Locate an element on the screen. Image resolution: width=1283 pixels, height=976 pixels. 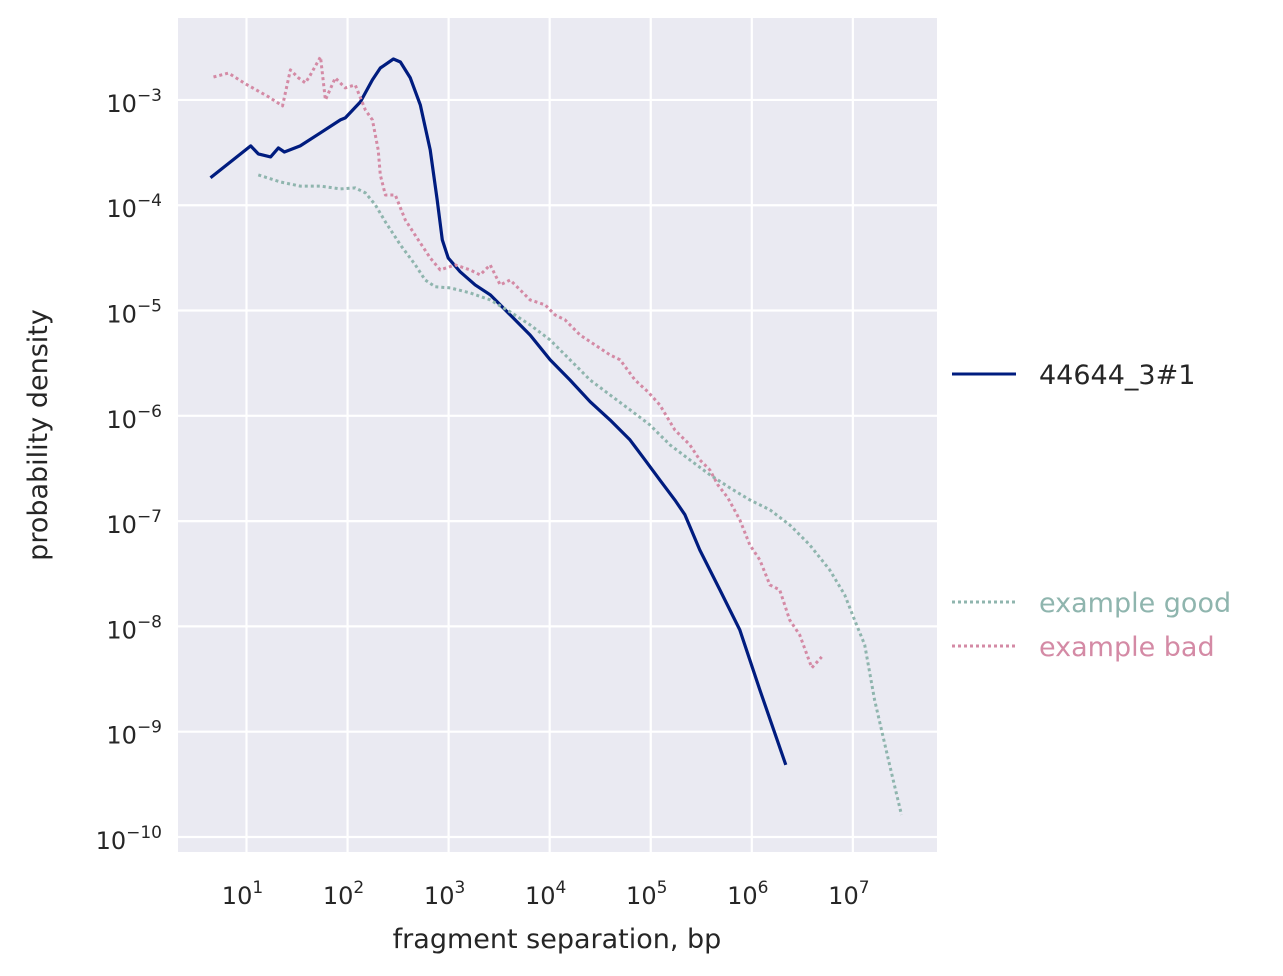
y-tick-label: 10⁻³ is located at coordinates (134, 102).